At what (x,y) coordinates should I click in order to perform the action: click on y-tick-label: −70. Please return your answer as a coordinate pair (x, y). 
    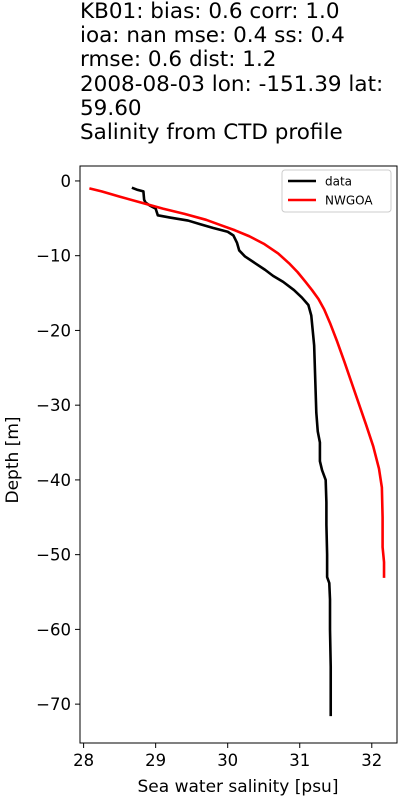
    Looking at the image, I should click on (53, 704).